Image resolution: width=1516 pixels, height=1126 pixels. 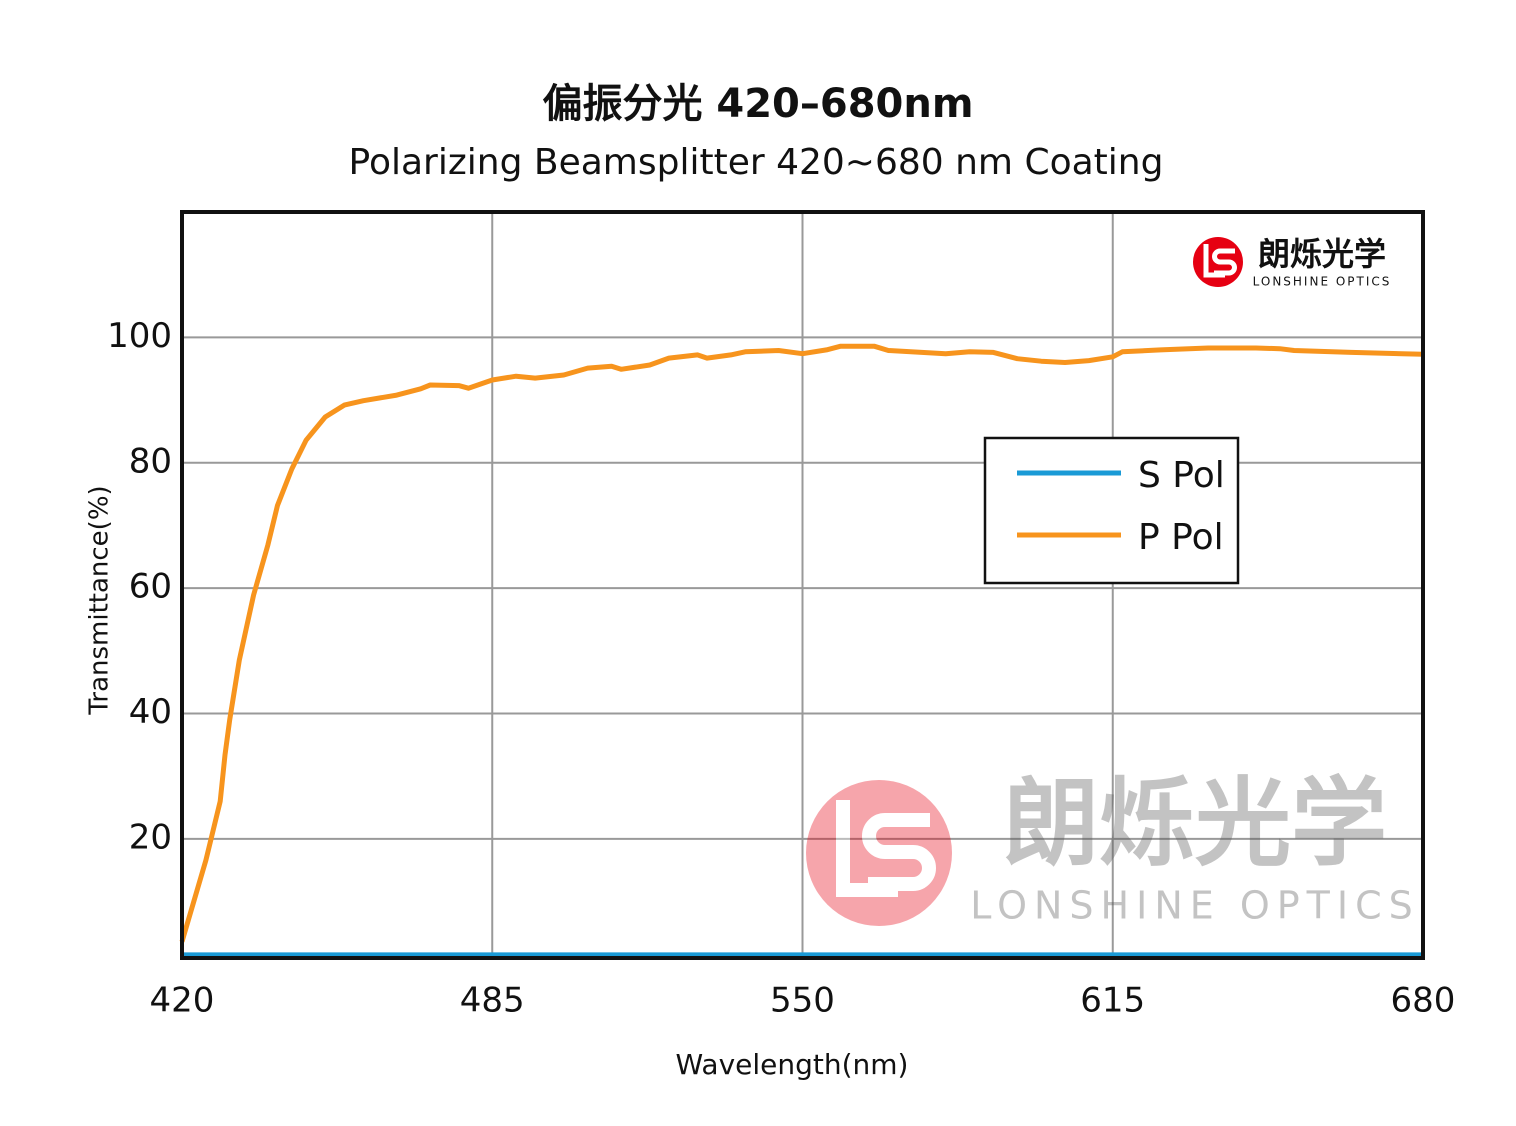 What do you see at coordinates (182, 1001) in the screenshot?
I see `x-tick-label: 420` at bounding box center [182, 1001].